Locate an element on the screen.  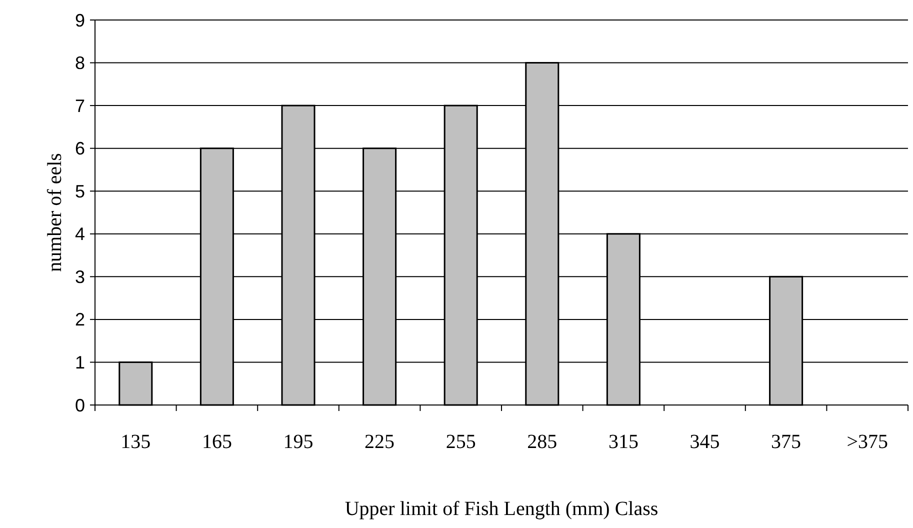
y-axis-title: number of eels is located at coordinates (55, 212).